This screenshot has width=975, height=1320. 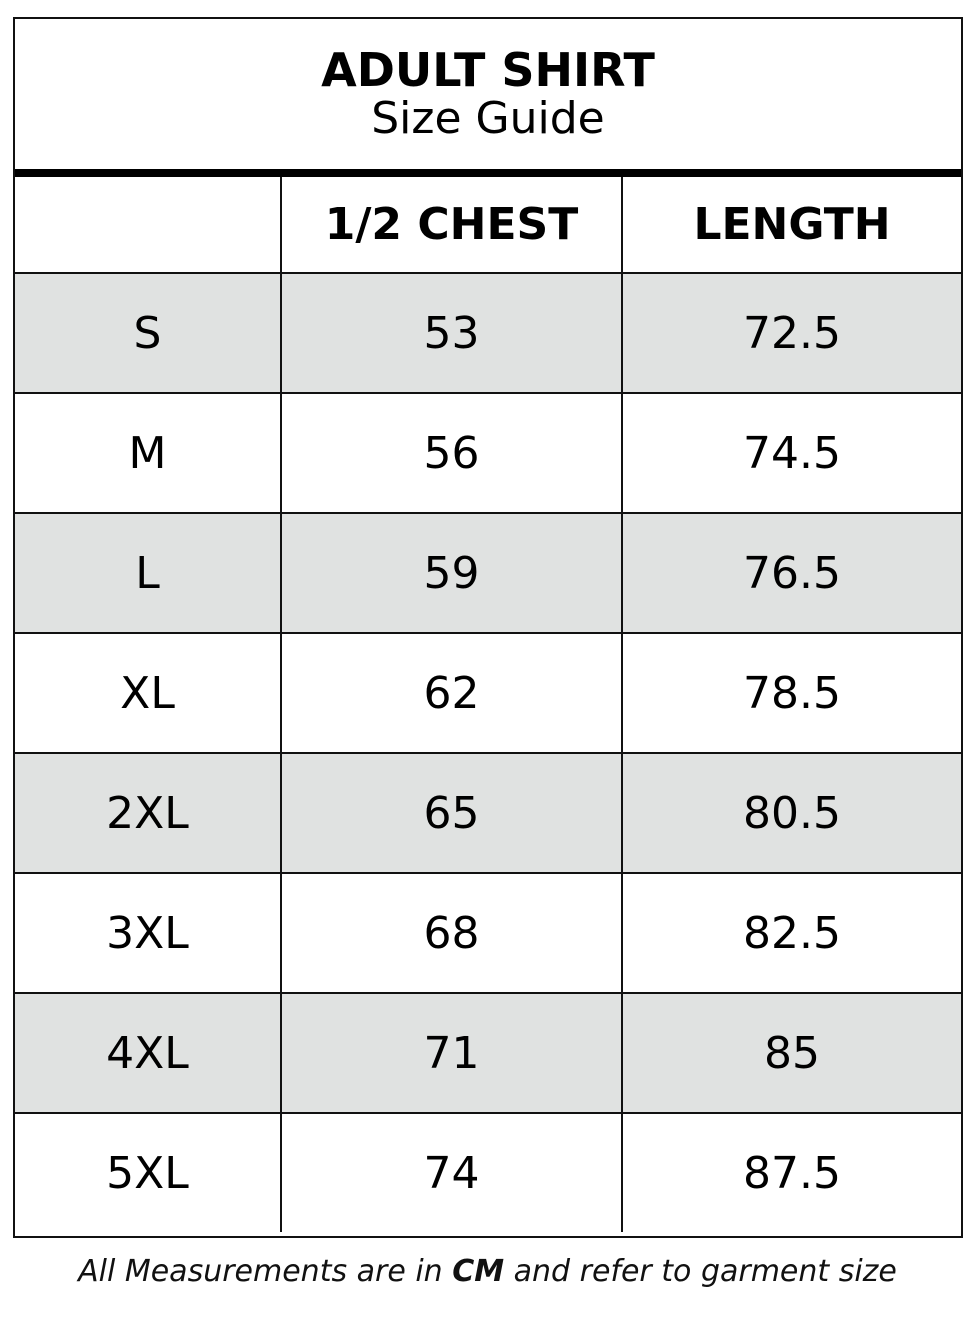 What do you see at coordinates (148, 333) in the screenshot?
I see `size-cell: S` at bounding box center [148, 333].